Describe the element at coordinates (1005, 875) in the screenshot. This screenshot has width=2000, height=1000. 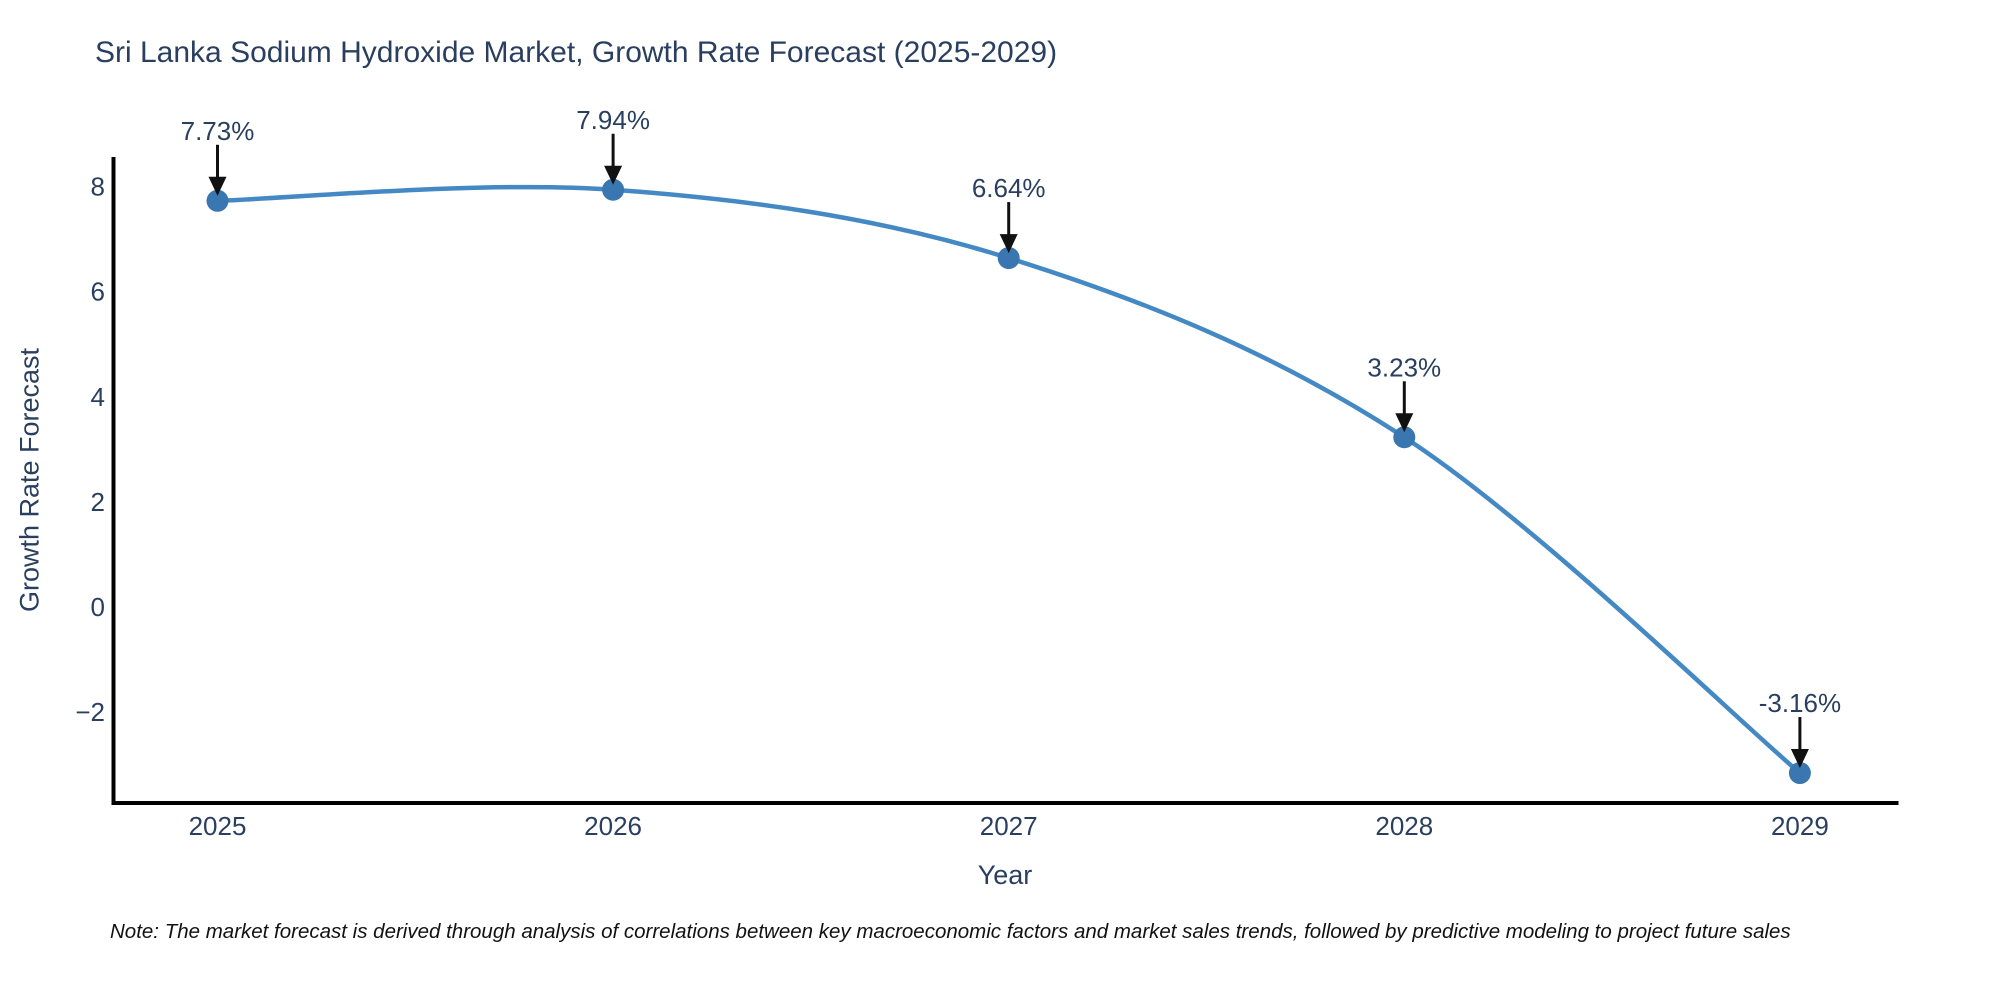
I see `x-axis-title: Year` at that location.